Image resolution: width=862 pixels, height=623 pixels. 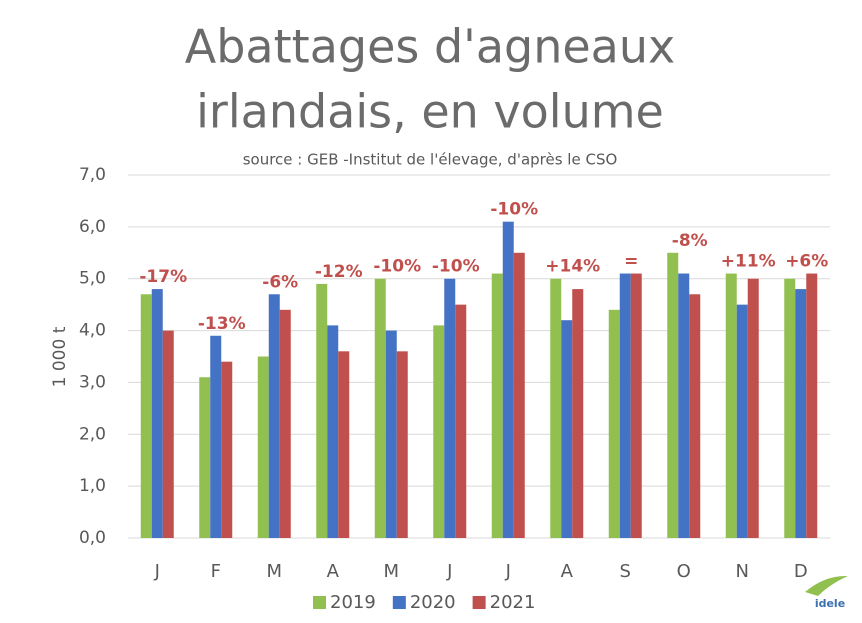 What do you see at coordinates (748, 262) in the screenshot?
I see `annotation: +11%` at bounding box center [748, 262].